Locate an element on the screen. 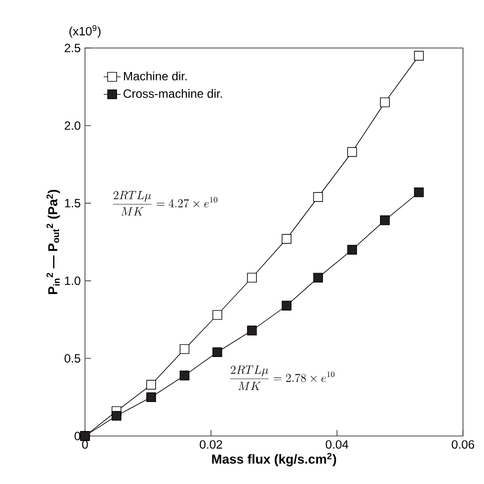  x-tick-label: 0.02 is located at coordinates (211, 444).